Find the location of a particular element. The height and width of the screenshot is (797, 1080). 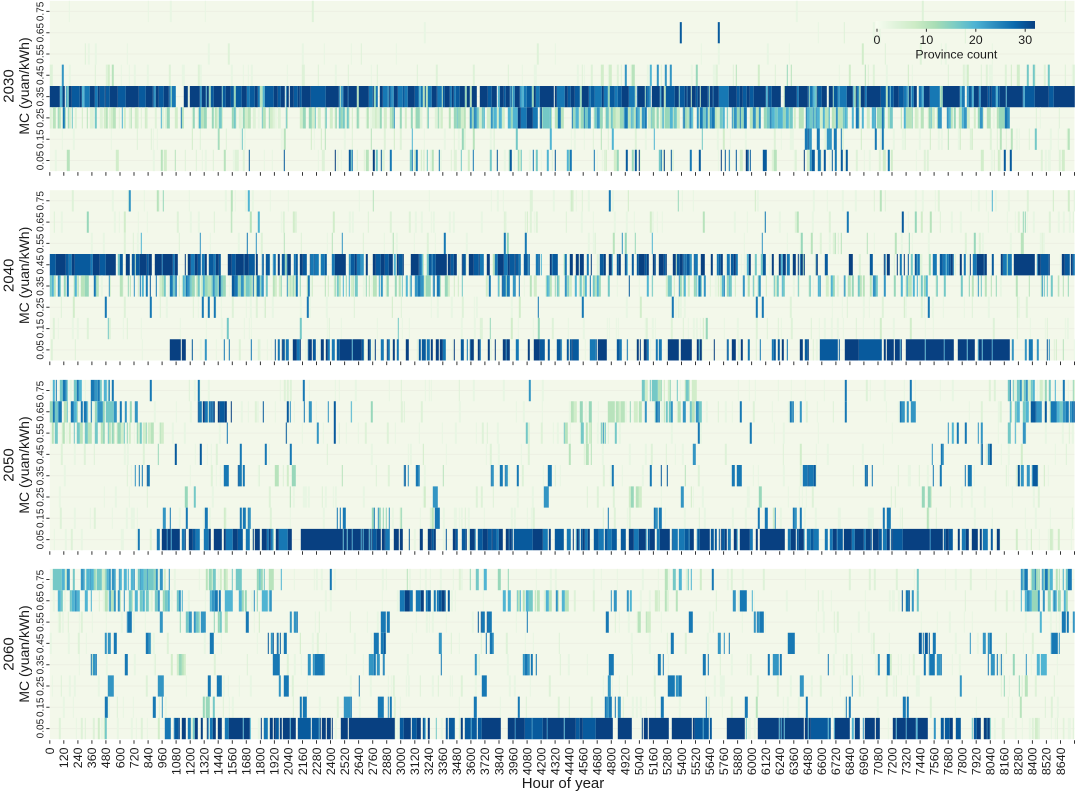

svg-text: 5760 is located at coordinates (724, 761).